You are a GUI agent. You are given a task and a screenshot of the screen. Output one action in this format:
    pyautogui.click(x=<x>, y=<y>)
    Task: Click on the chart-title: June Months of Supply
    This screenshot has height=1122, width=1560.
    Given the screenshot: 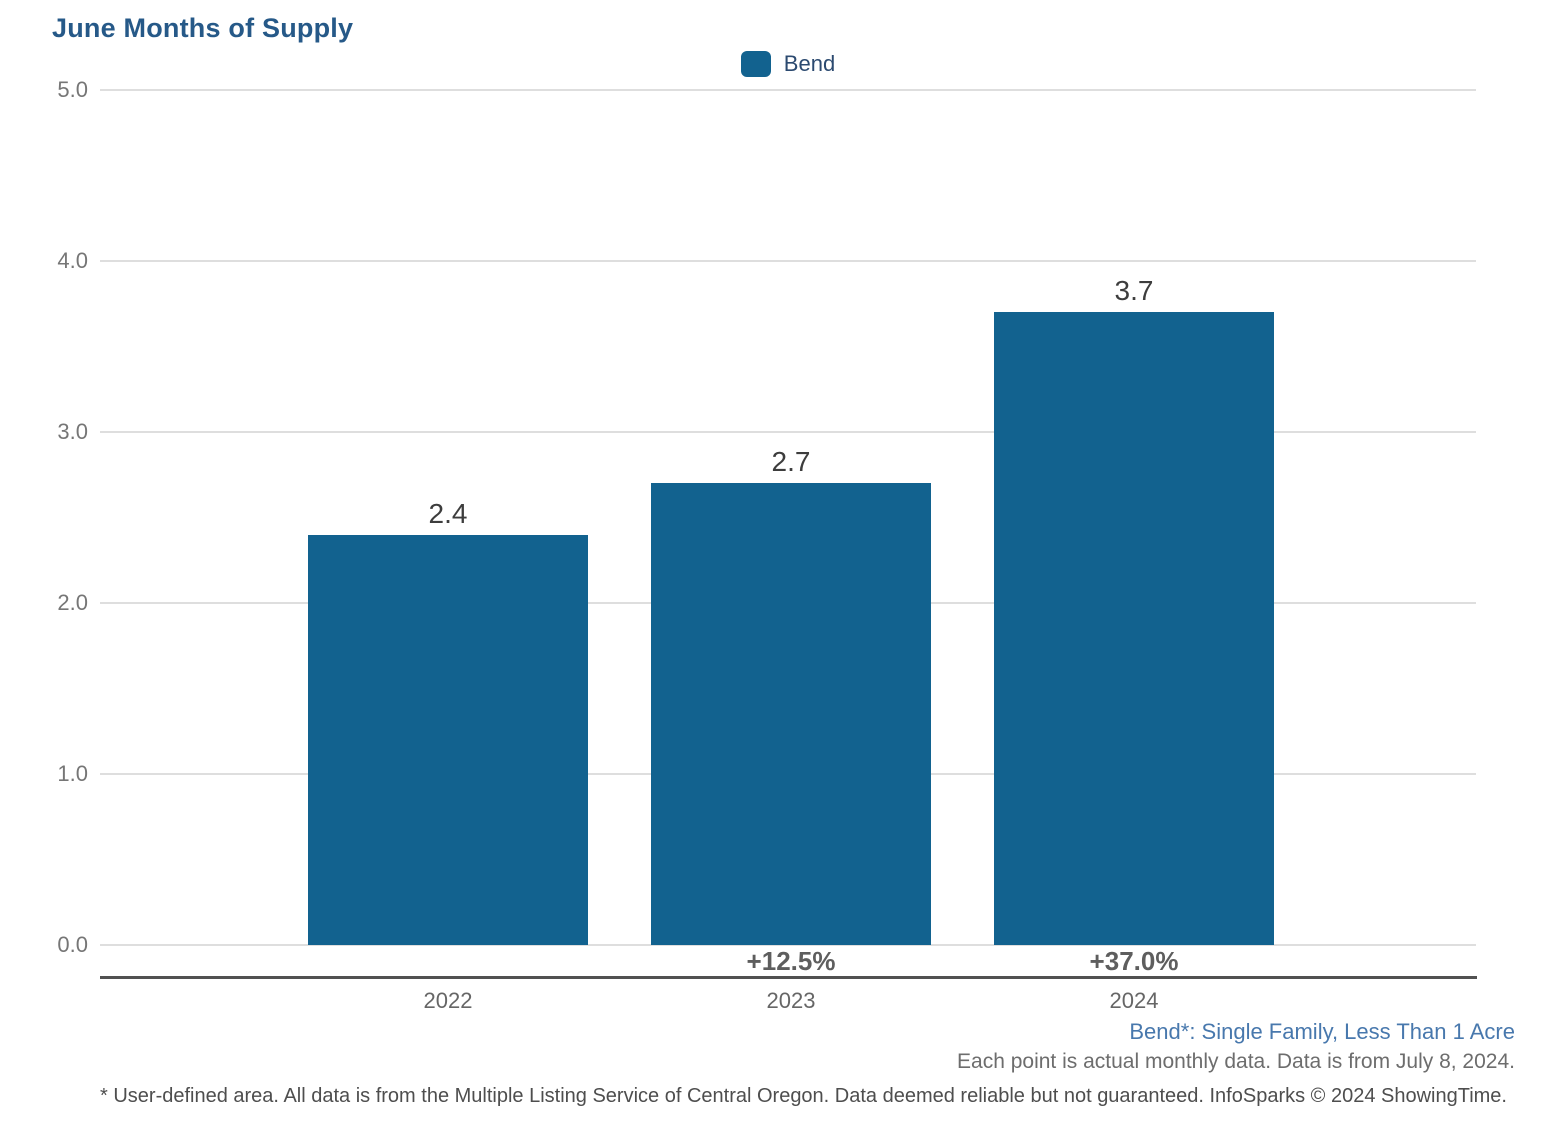 What is the action you would take?
    pyautogui.click(x=203, y=28)
    